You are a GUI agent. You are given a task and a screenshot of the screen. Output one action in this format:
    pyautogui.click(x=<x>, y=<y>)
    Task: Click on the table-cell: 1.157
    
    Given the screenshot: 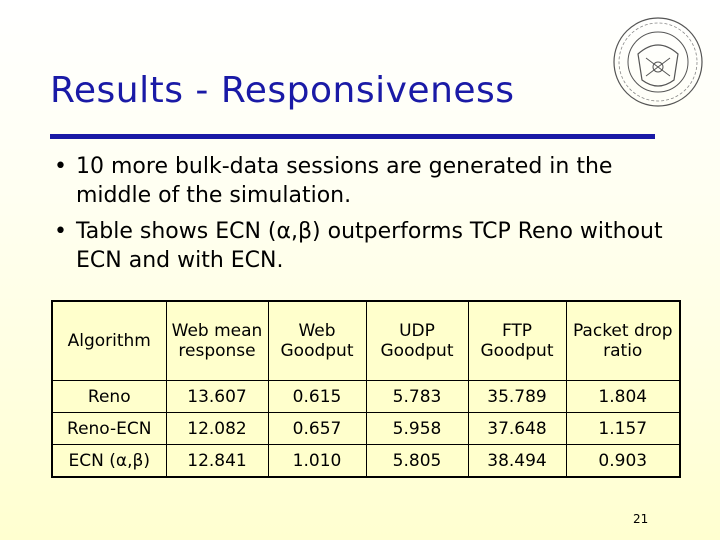 What is the action you would take?
    pyautogui.click(x=623, y=428)
    